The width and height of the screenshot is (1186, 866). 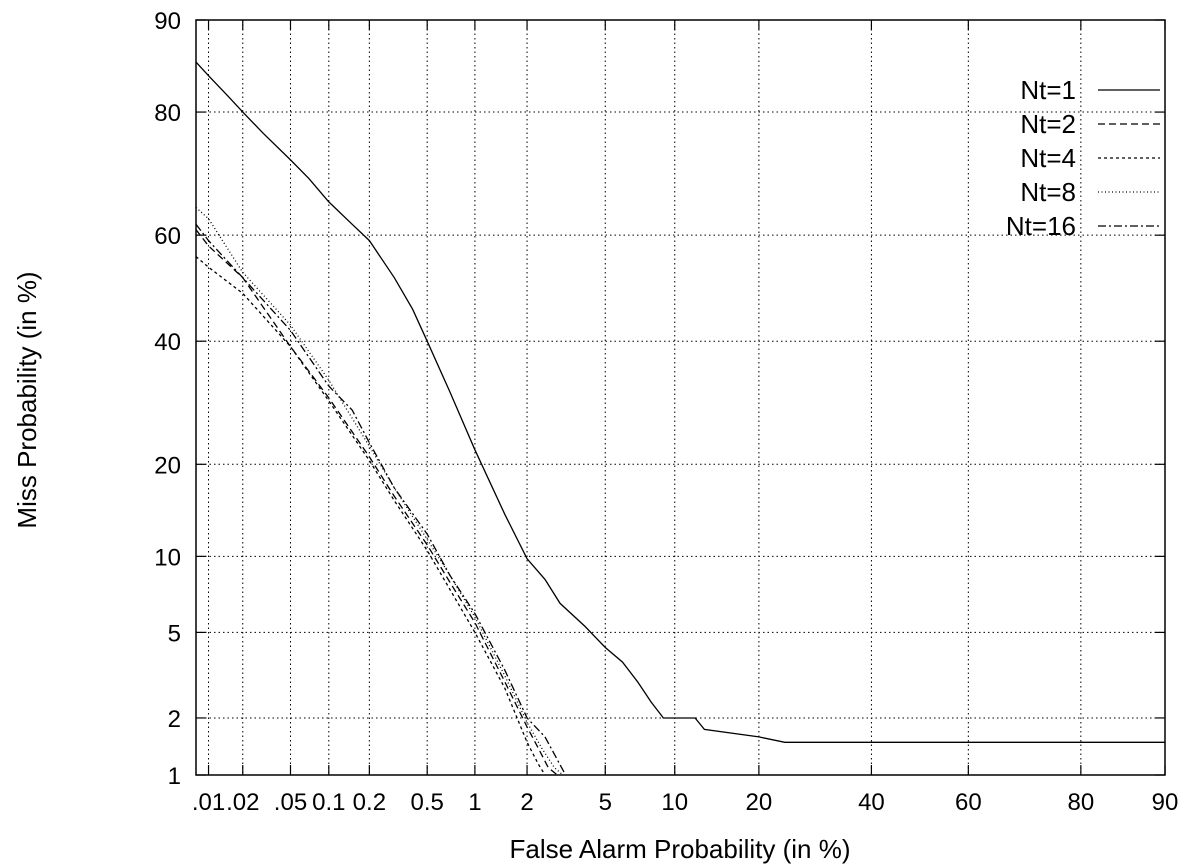 What do you see at coordinates (167, 342) in the screenshot?
I see `y-tick-label: 40` at bounding box center [167, 342].